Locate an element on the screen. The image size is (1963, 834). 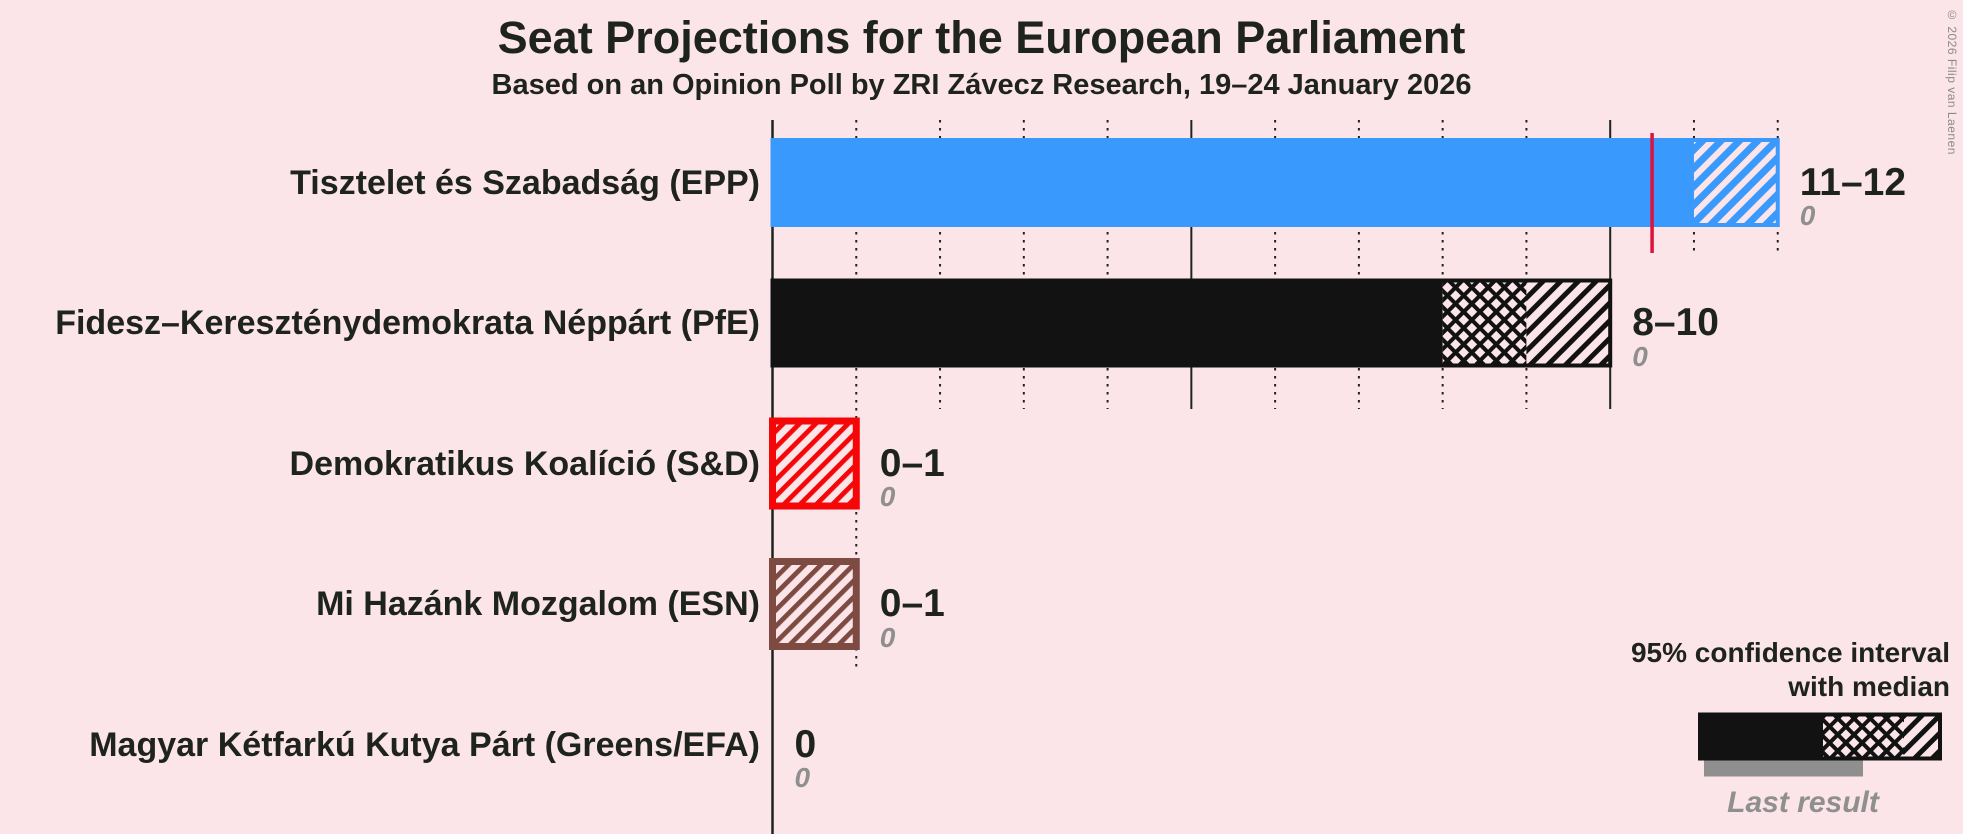
party-label-0: Tisztelet és Szabadság (EPP) is located at coordinates (525, 182).